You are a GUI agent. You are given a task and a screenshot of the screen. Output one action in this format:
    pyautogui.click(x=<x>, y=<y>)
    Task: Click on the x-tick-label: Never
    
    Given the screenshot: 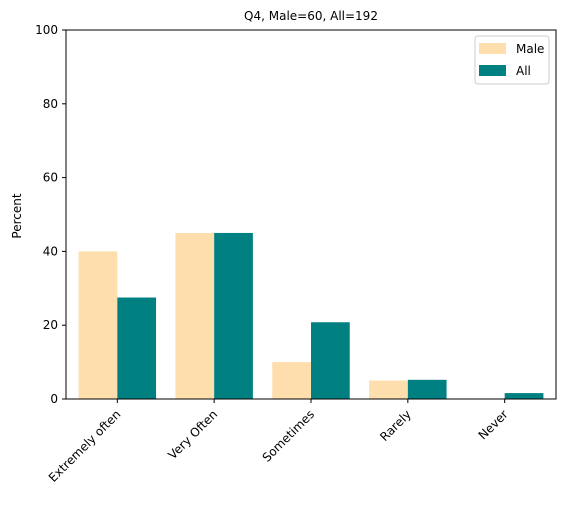 What is the action you would take?
    pyautogui.click(x=493, y=424)
    